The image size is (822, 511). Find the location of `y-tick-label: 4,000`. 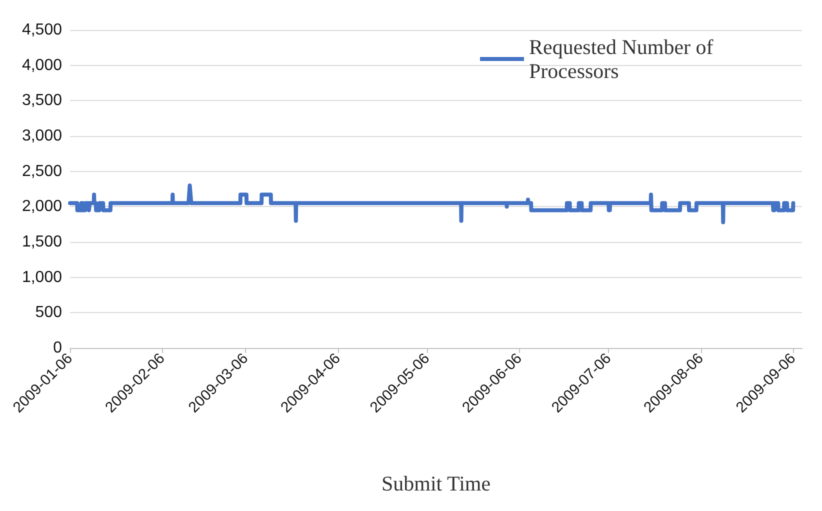

y-tick-label: 4,000 is located at coordinates (42, 65).